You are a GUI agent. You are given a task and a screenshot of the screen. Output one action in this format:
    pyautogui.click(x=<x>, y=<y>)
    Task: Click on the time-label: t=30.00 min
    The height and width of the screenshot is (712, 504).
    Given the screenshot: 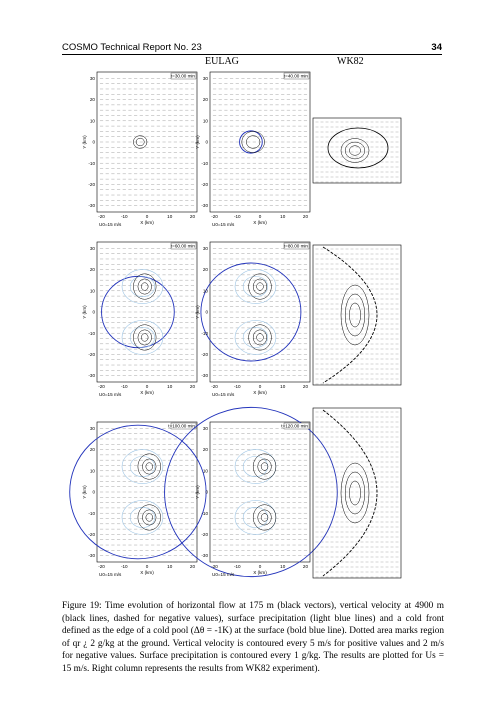 What is the action you would take?
    pyautogui.click(x=183, y=76)
    